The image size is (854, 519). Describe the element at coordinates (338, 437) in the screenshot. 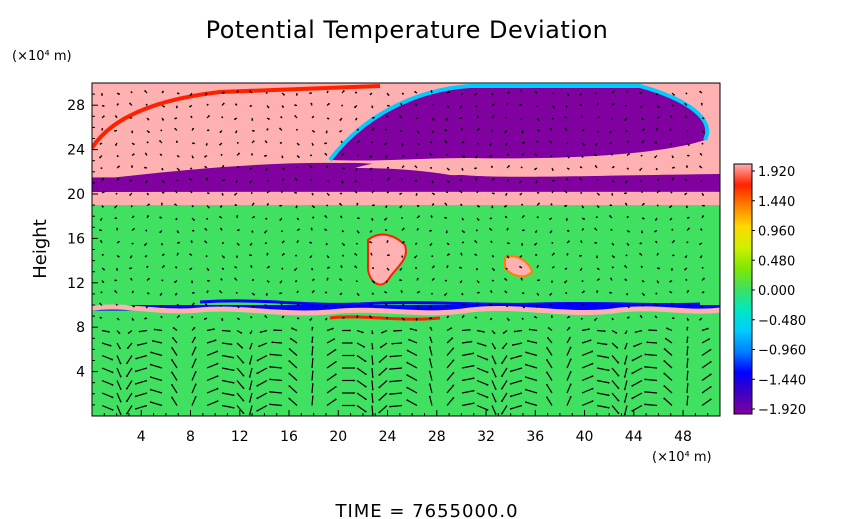

I see `x-tick-label: 20` at that location.